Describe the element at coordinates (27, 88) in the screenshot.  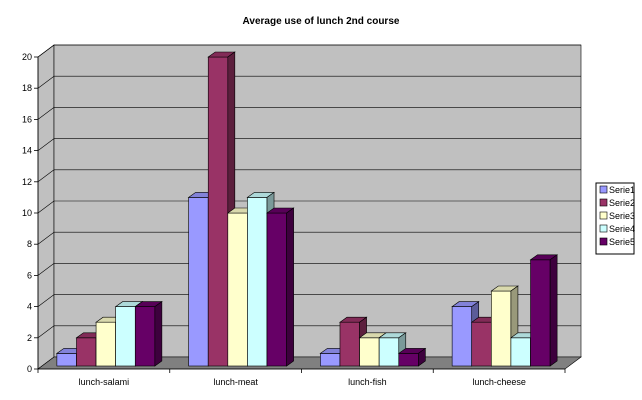
I see `y-tick-label: 18` at that location.